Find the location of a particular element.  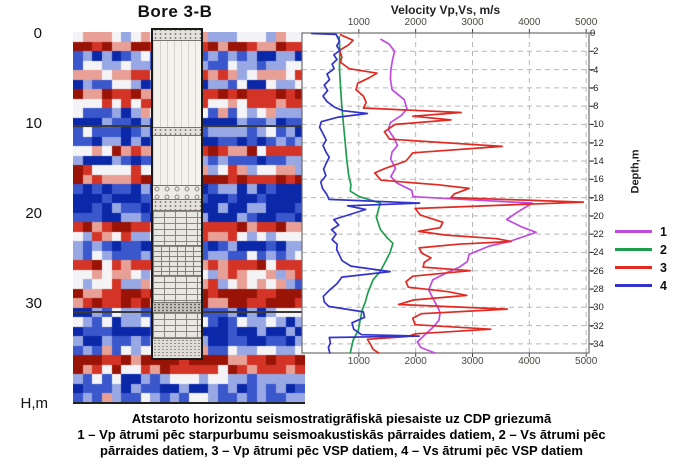

y-tick-label: -34 is located at coordinates (597, 344).